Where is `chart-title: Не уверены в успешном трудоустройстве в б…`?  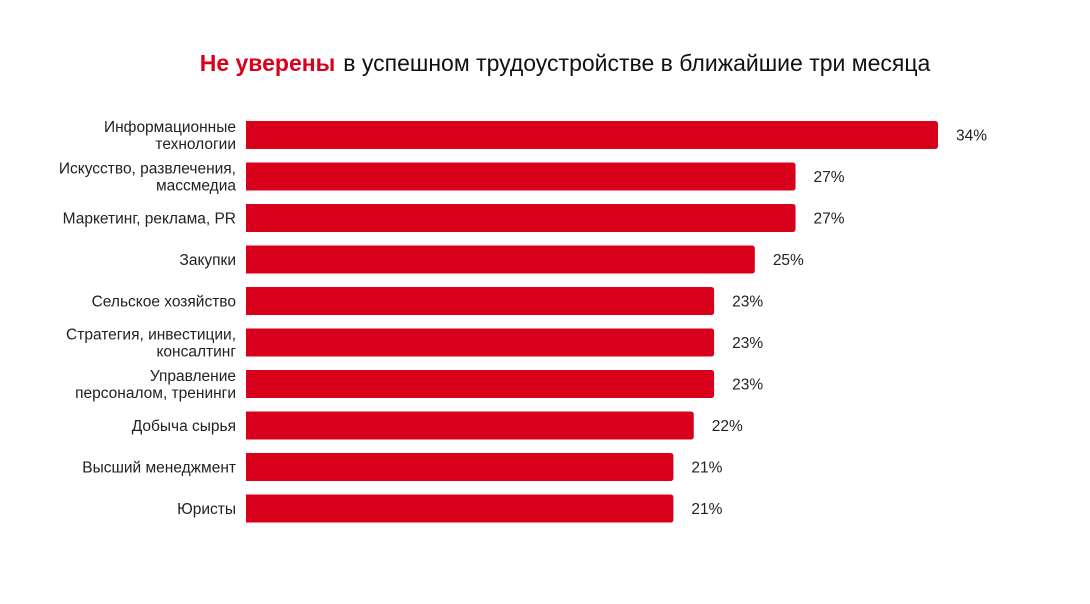 chart-title: Не уверены в успешном трудоустройстве в б… is located at coordinates (545, 63).